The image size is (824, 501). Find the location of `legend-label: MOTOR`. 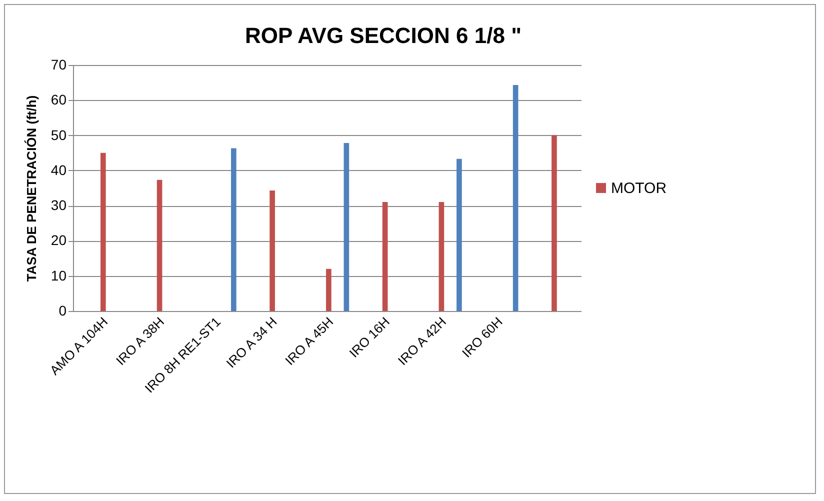

legend-label: MOTOR is located at coordinates (639, 188).